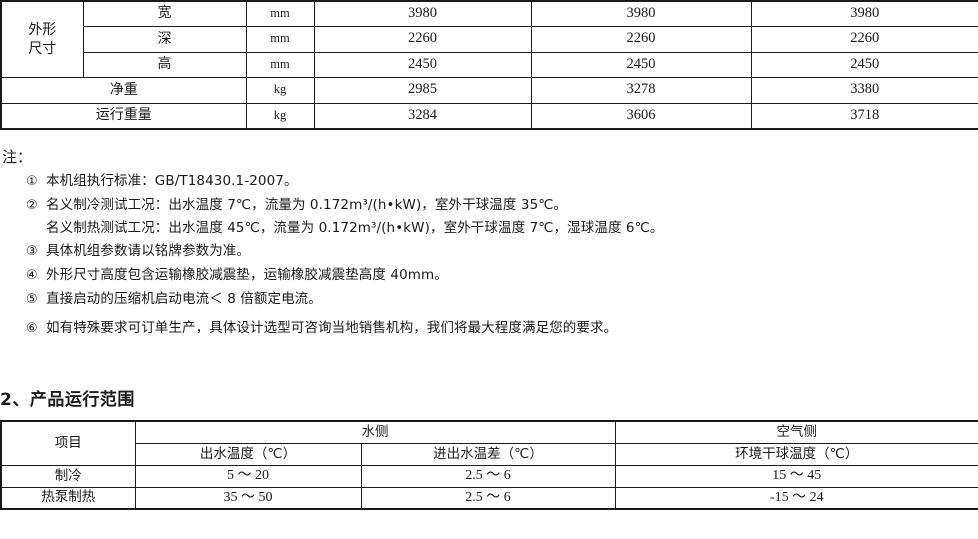  I want to click on table-row: 净重 kg 2985 3278 3380, so click(489, 90).